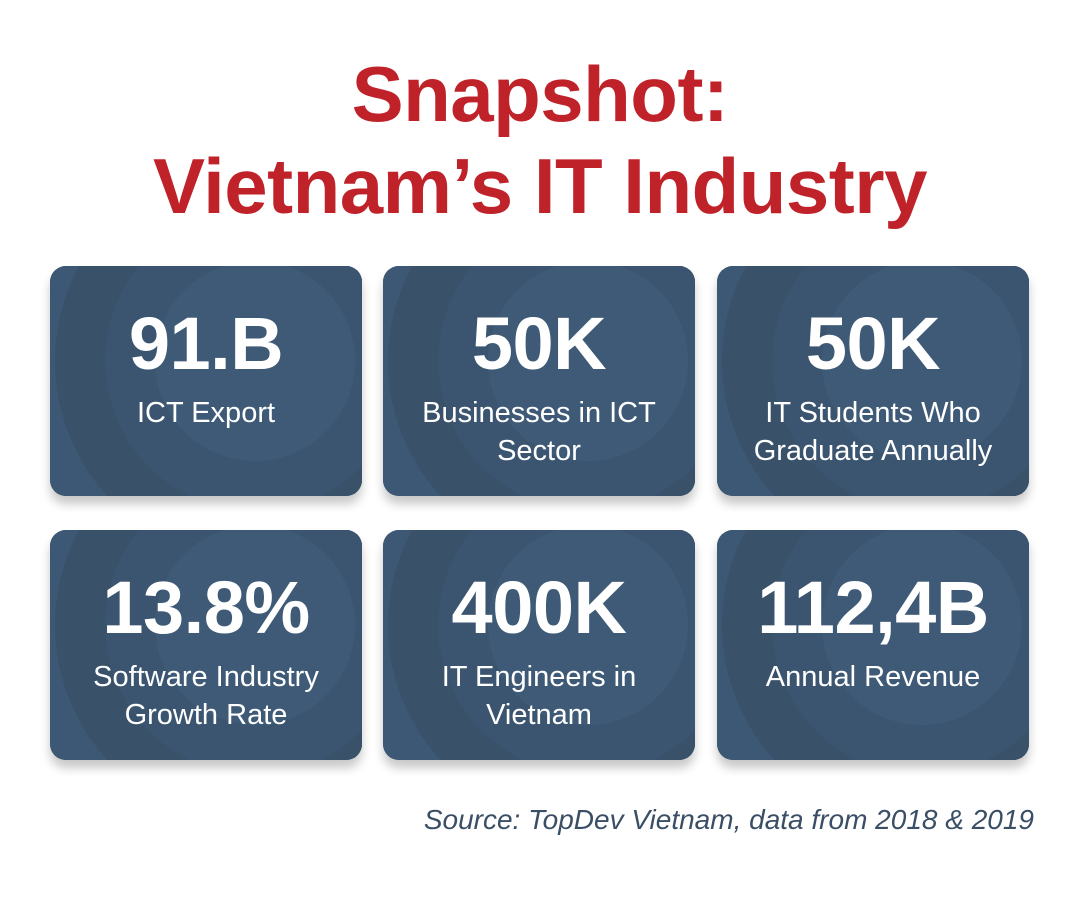  I want to click on stat-card-ict-export: 91.B ICT Export, so click(206, 381).